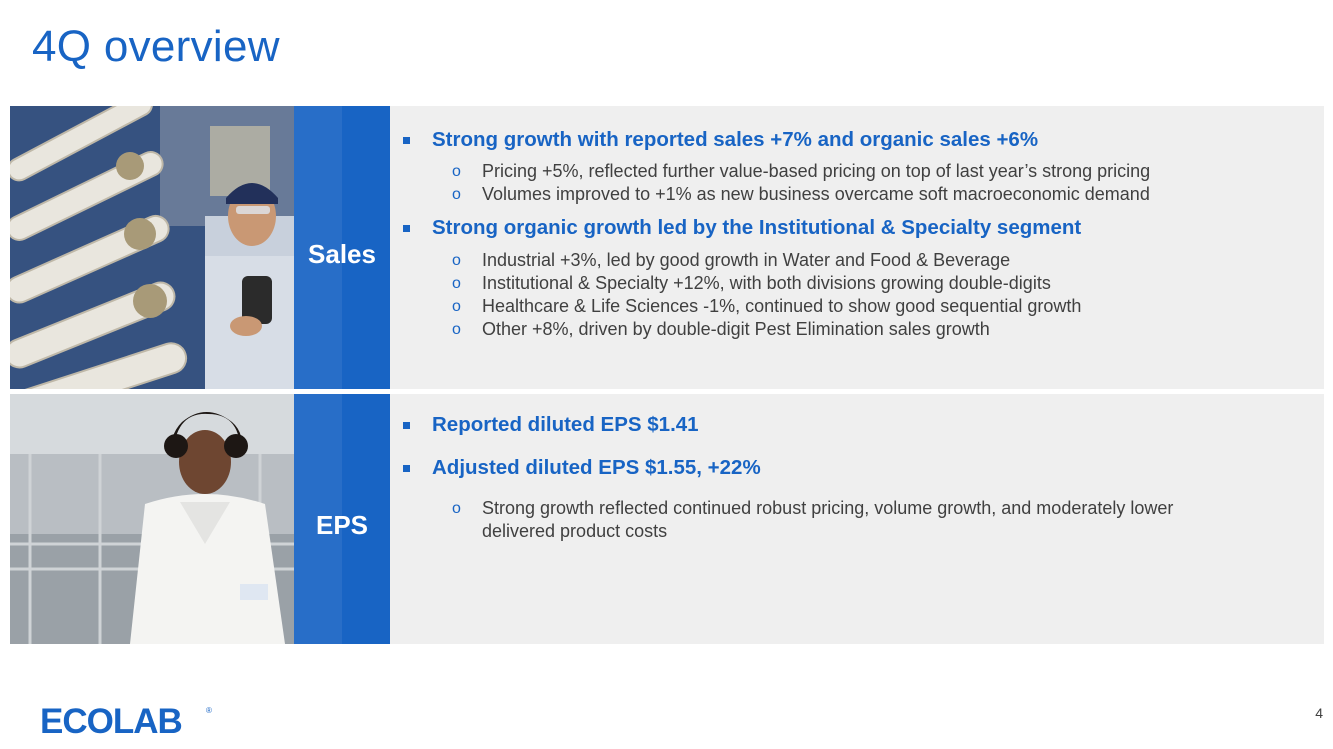 The width and height of the screenshot is (1333, 749). I want to click on page-number: 4, so click(1319, 713).